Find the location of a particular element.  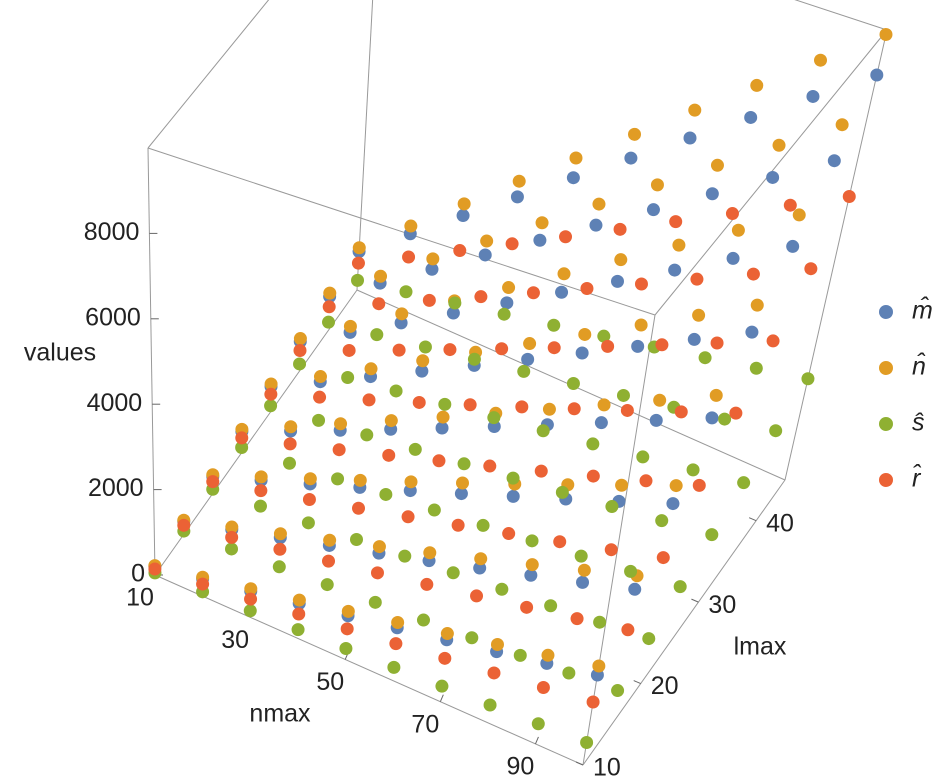

y-axis-label: lmax is located at coordinates (760, 647).